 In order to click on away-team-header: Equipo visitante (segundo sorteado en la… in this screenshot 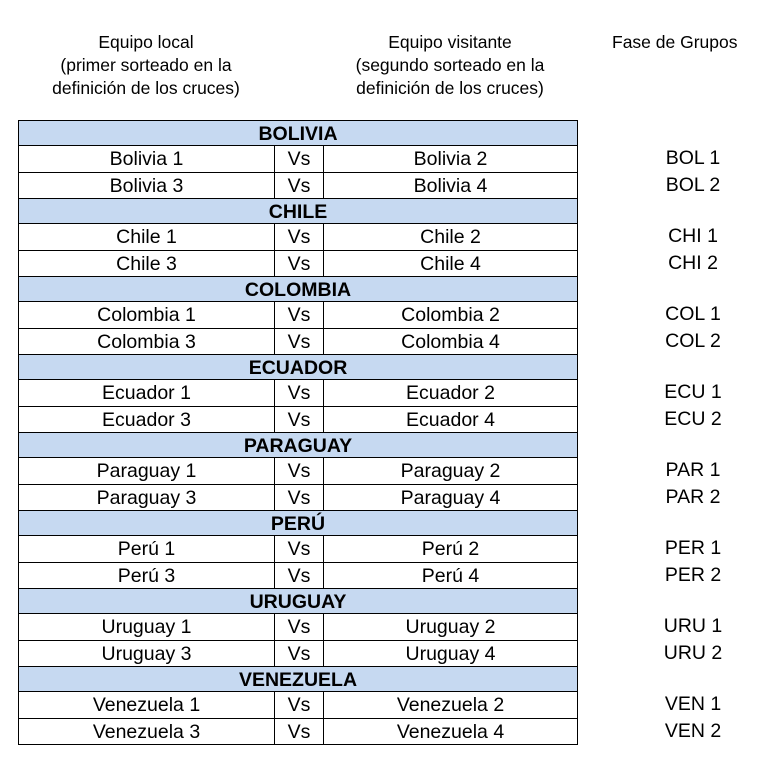, I will do `click(450, 65)`.